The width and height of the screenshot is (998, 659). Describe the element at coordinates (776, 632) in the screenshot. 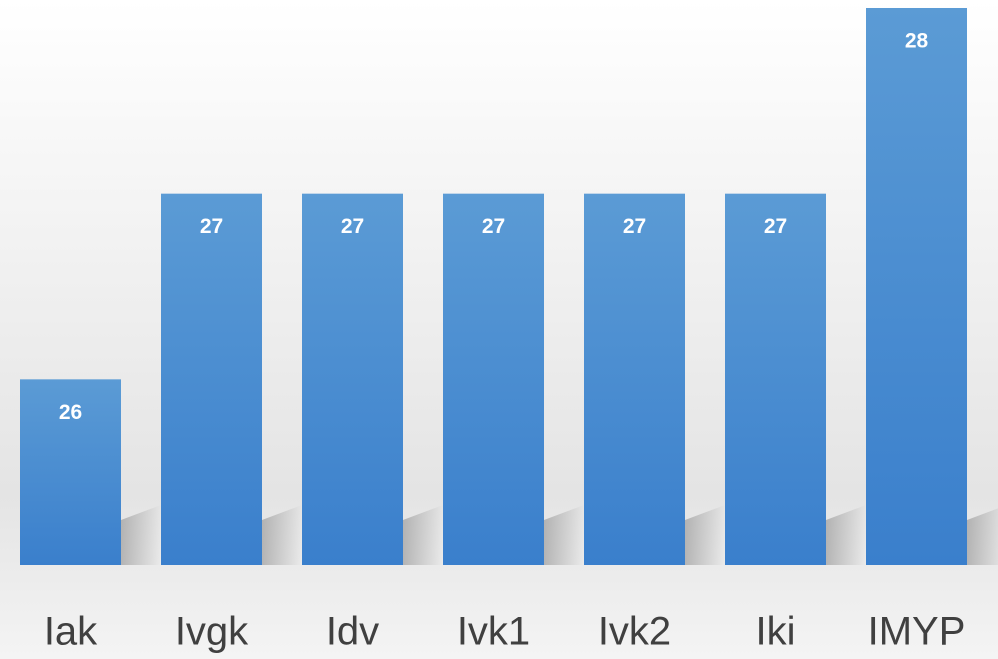

I see `x-tick-label: Iki` at that location.